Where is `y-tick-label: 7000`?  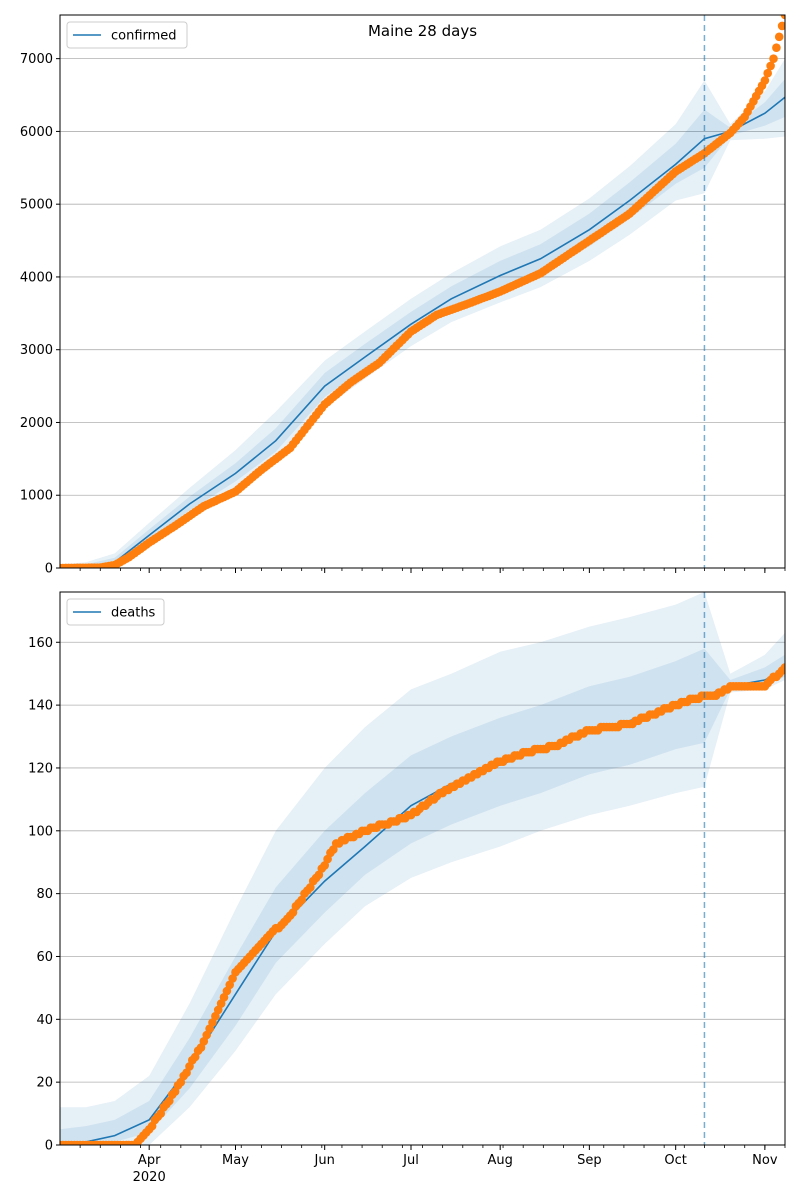
y-tick-label: 7000 is located at coordinates (36, 59).